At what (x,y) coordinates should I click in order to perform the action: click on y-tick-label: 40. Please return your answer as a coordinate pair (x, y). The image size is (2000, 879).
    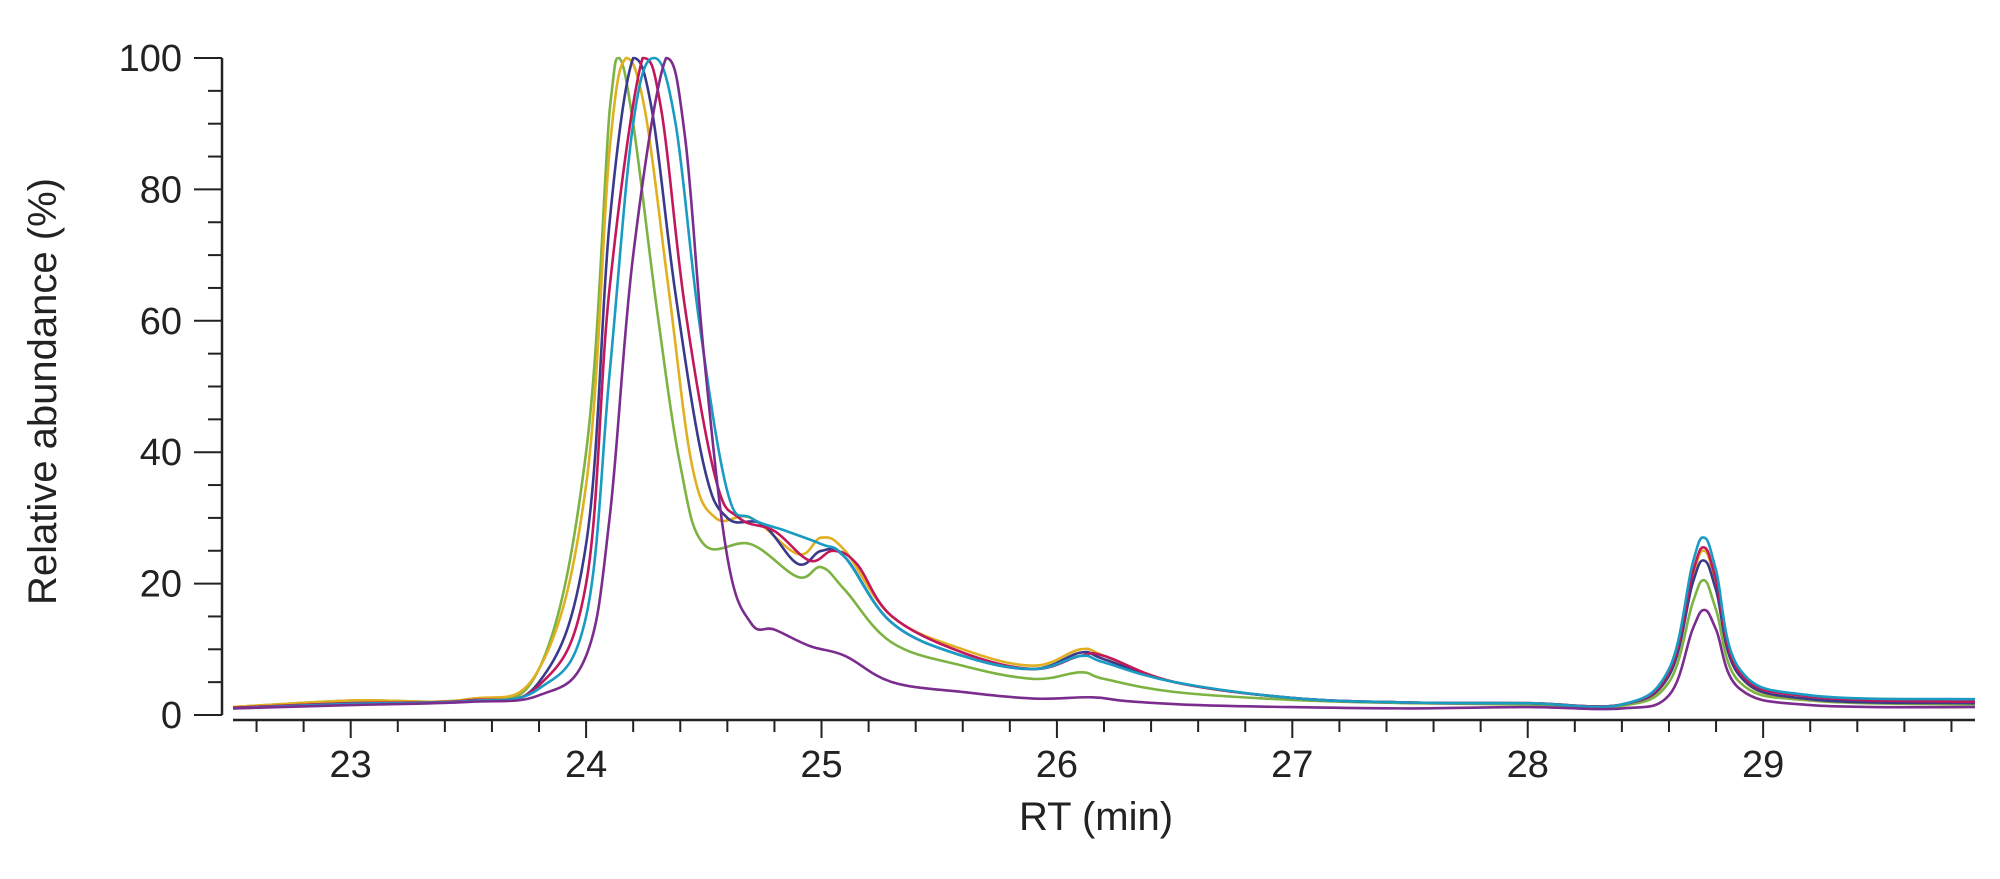
    Looking at the image, I should click on (161, 453).